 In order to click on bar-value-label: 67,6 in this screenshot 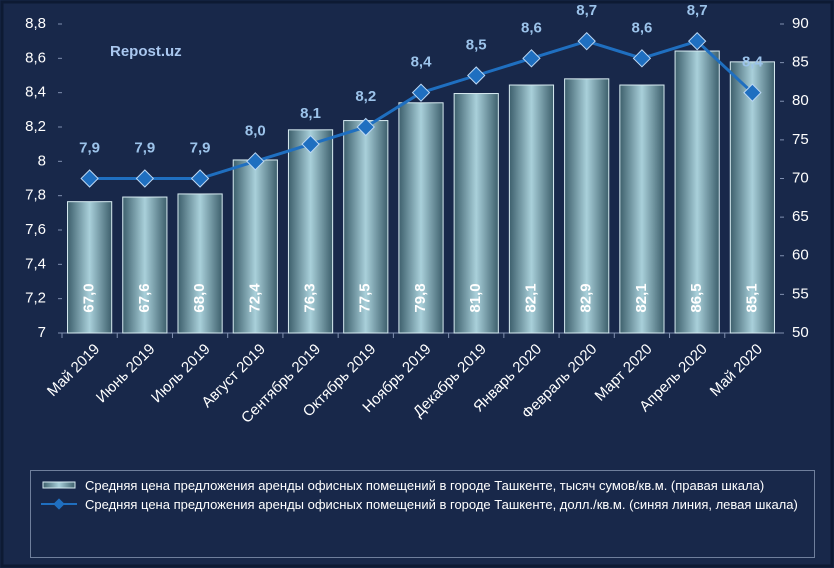, I will do `click(144, 297)`.